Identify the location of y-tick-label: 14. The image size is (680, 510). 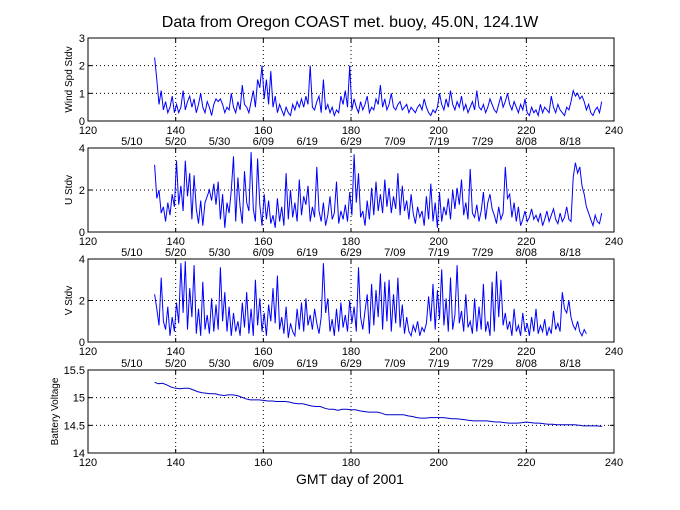
(79, 454).